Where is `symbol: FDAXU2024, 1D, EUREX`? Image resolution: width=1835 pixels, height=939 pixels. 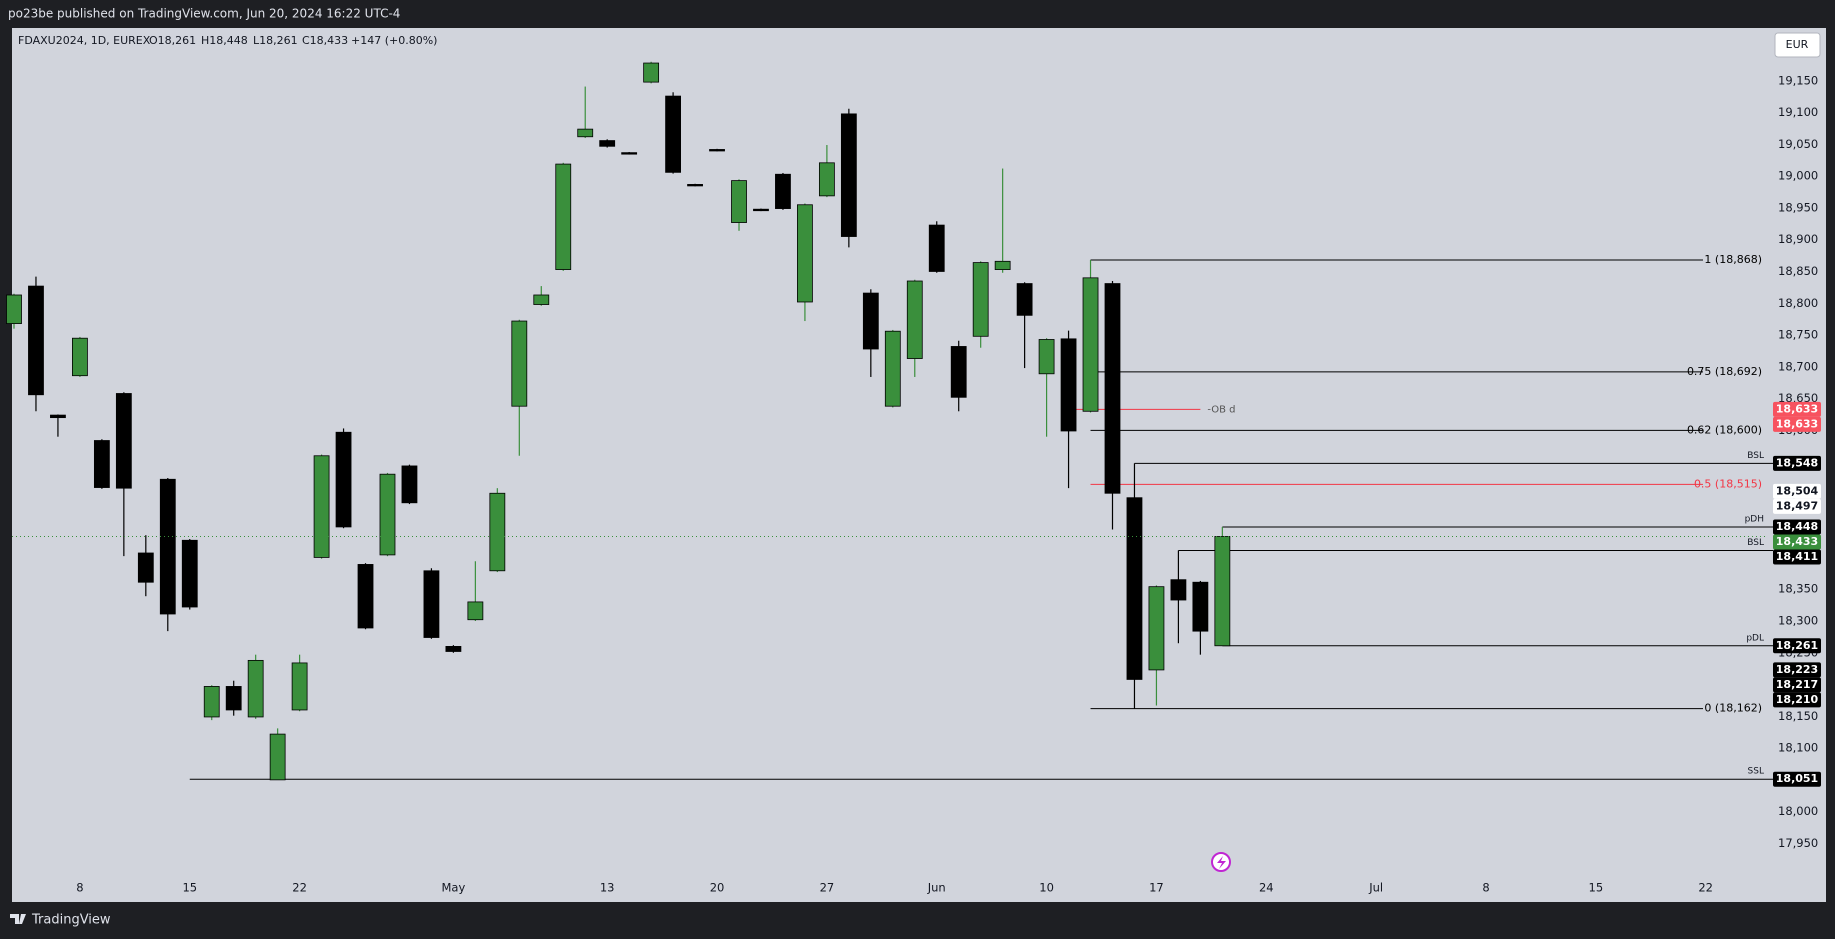 symbol: FDAXU2024, 1D, EUREX is located at coordinates (84, 40).